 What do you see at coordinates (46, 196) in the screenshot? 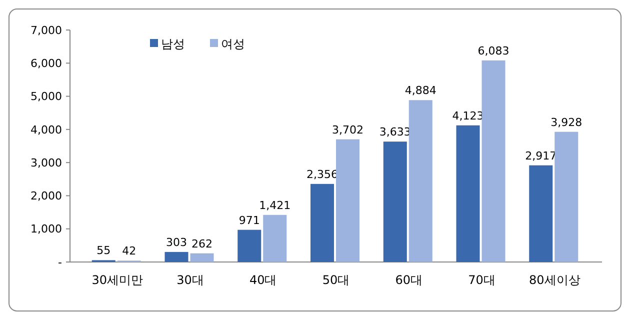
I see `y-tick-label: 2,000` at bounding box center [46, 196].